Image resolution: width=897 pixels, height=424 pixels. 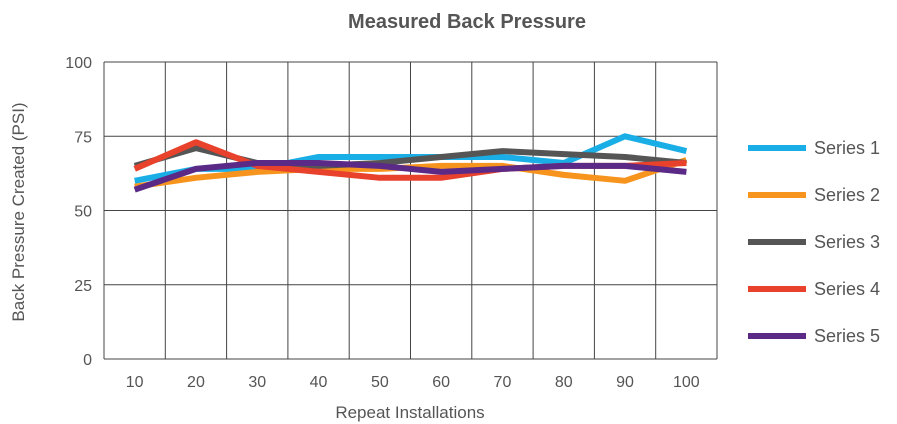 I want to click on x-axis-label: Repeat Installations, so click(x=409, y=412).